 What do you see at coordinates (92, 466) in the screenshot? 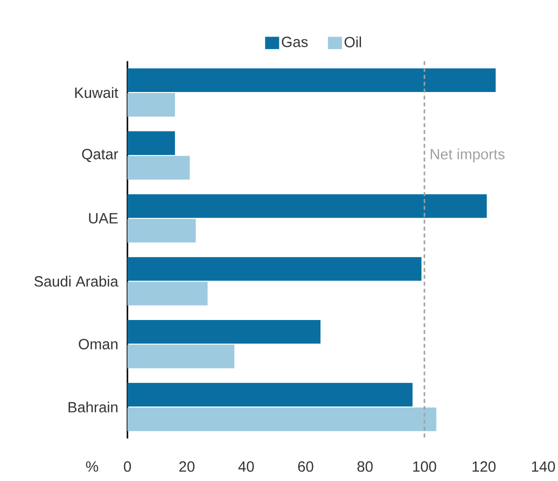
I see `x-axis-title: %` at bounding box center [92, 466].